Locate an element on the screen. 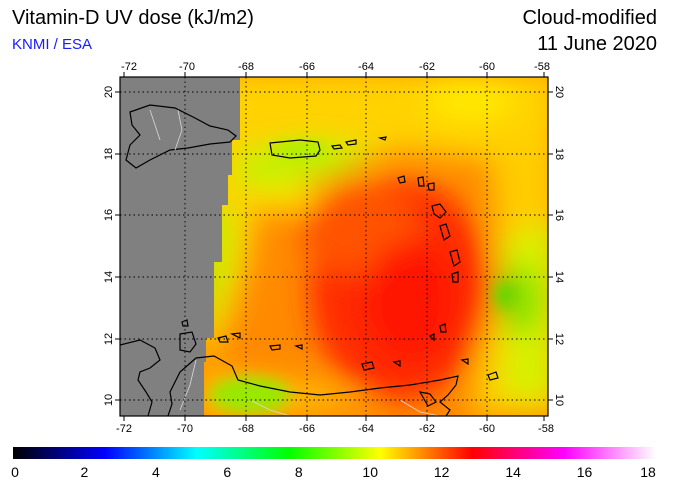 The width and height of the screenshot is (675, 490). colorbar is located at coordinates (334, 453).